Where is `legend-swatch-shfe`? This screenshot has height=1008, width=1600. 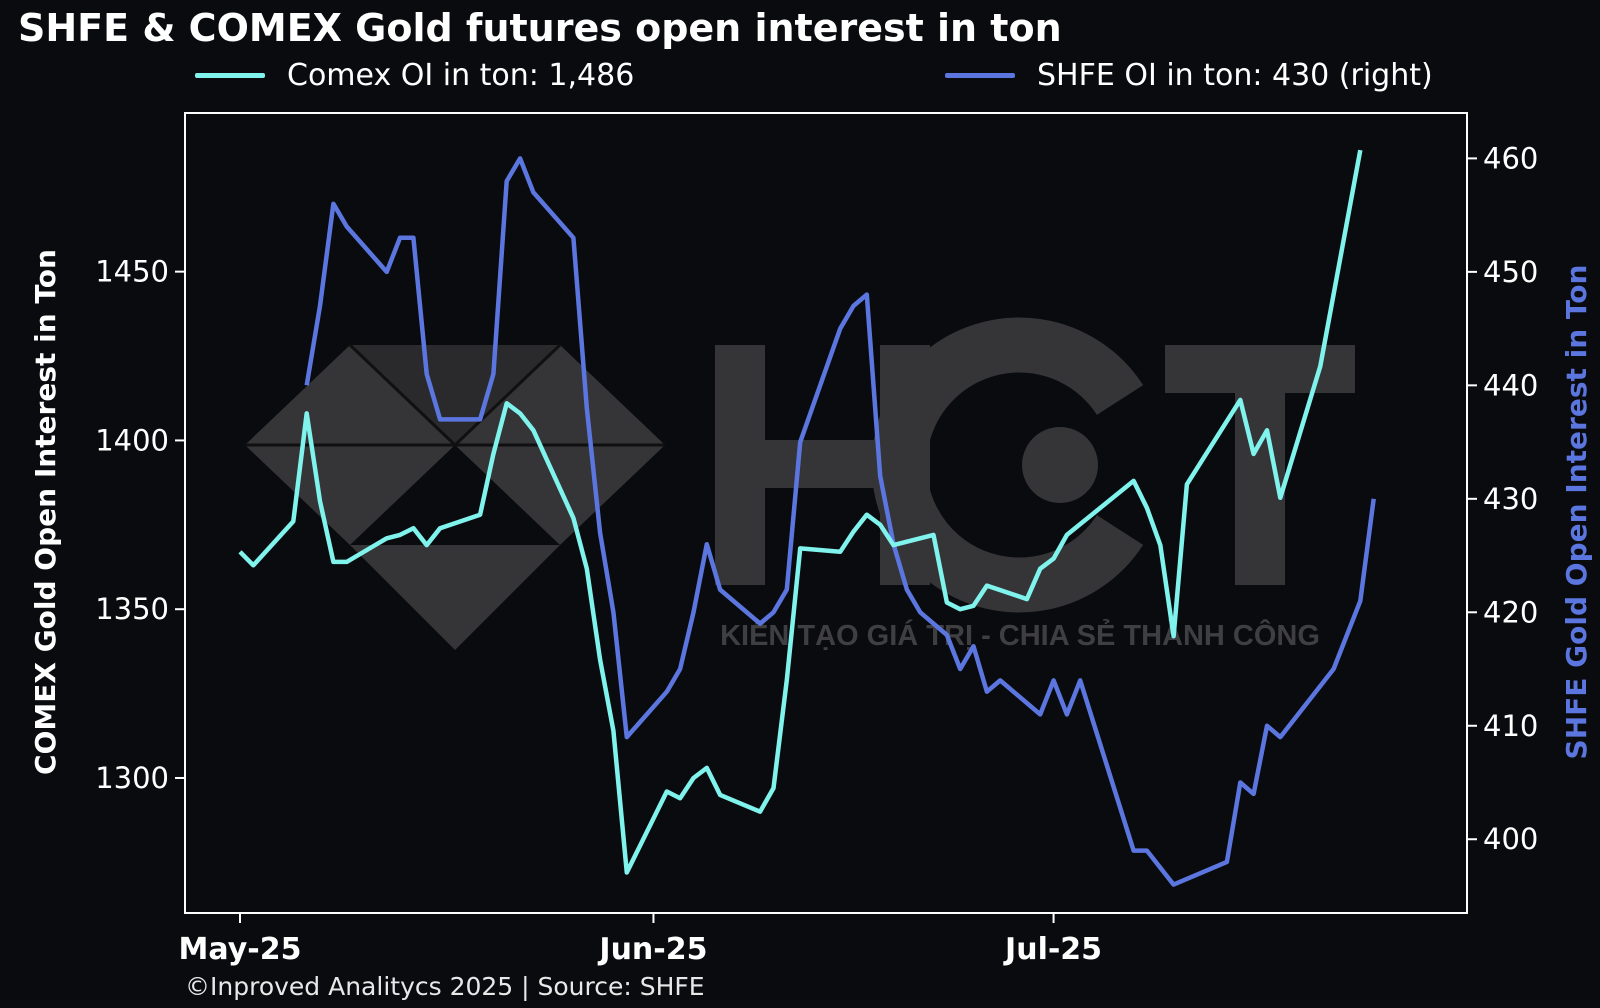 legend-swatch-shfe is located at coordinates (980, 75).